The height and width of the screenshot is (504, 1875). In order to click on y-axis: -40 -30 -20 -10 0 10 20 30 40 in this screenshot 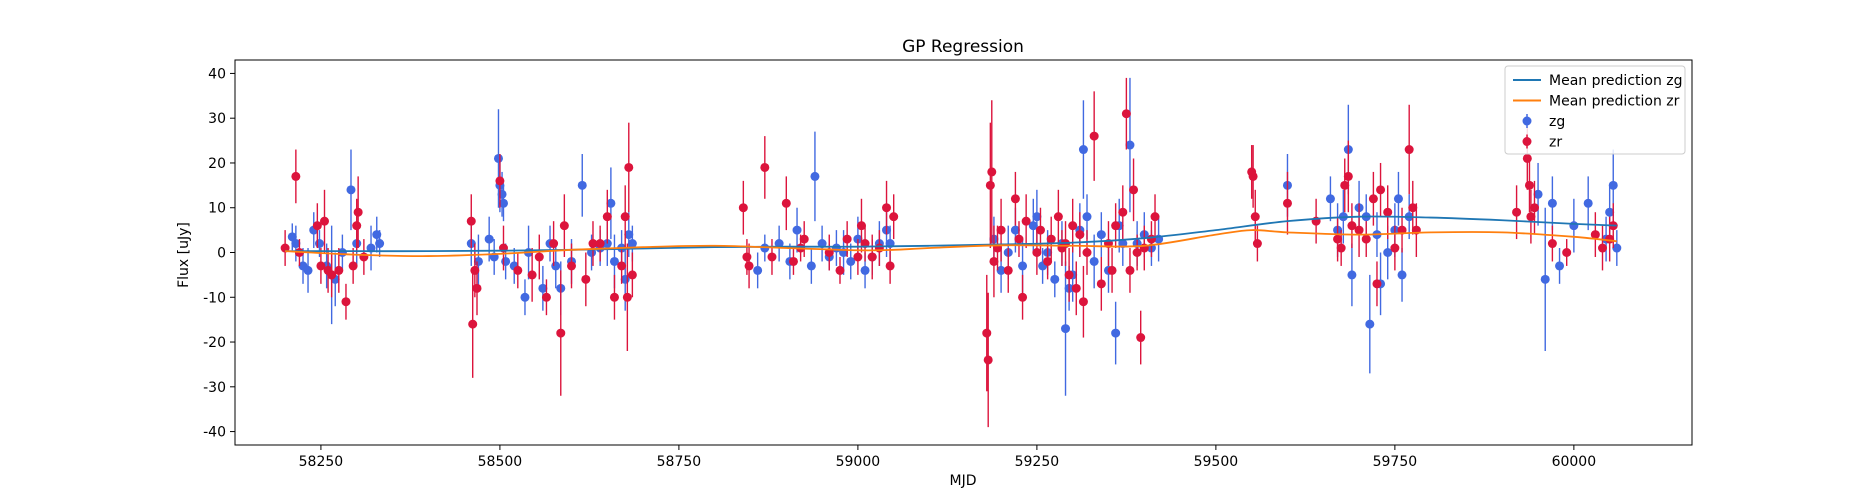, I will do `click(219, 253)`.